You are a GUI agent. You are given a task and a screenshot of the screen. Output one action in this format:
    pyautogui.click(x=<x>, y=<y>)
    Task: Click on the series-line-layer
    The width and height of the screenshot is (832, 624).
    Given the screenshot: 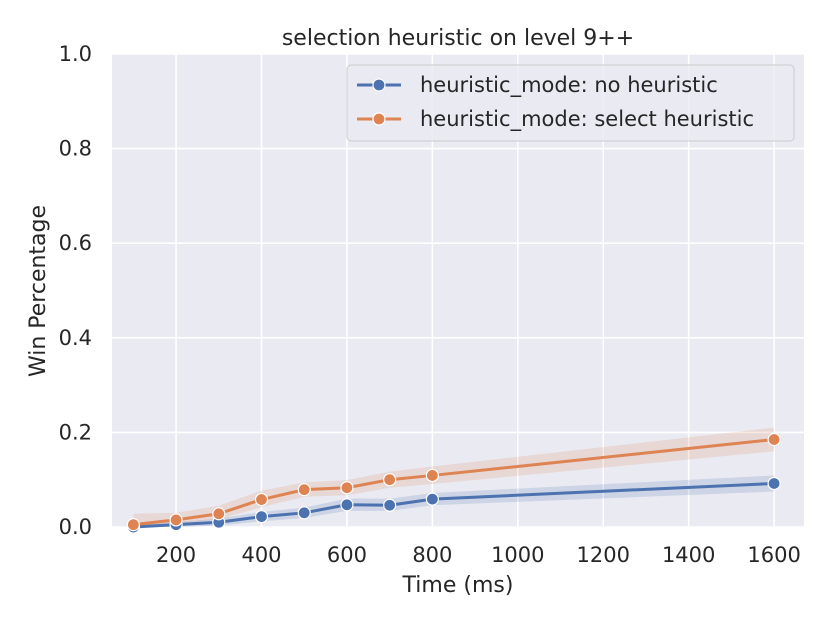 What is the action you would take?
    pyautogui.click(x=453, y=483)
    